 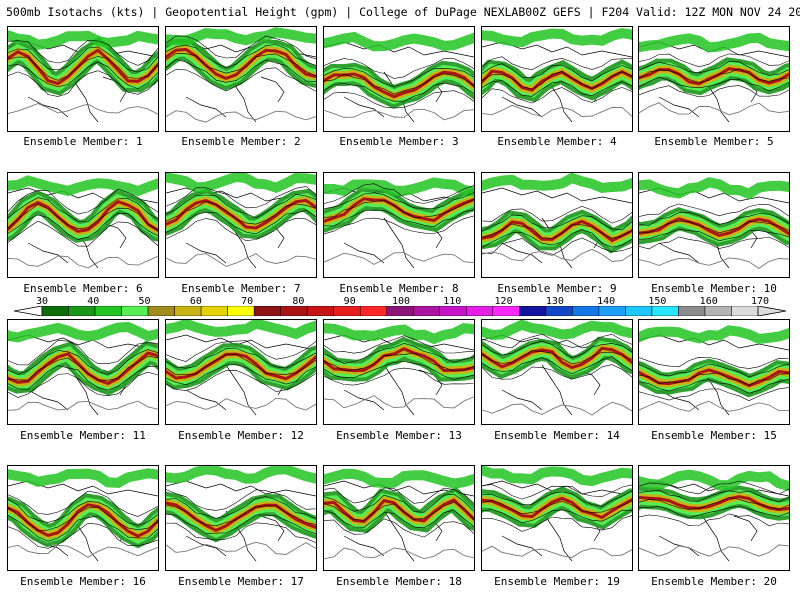 I want to click on ensemble-member-label: Ensemble Member: 4, so click(x=557, y=141).